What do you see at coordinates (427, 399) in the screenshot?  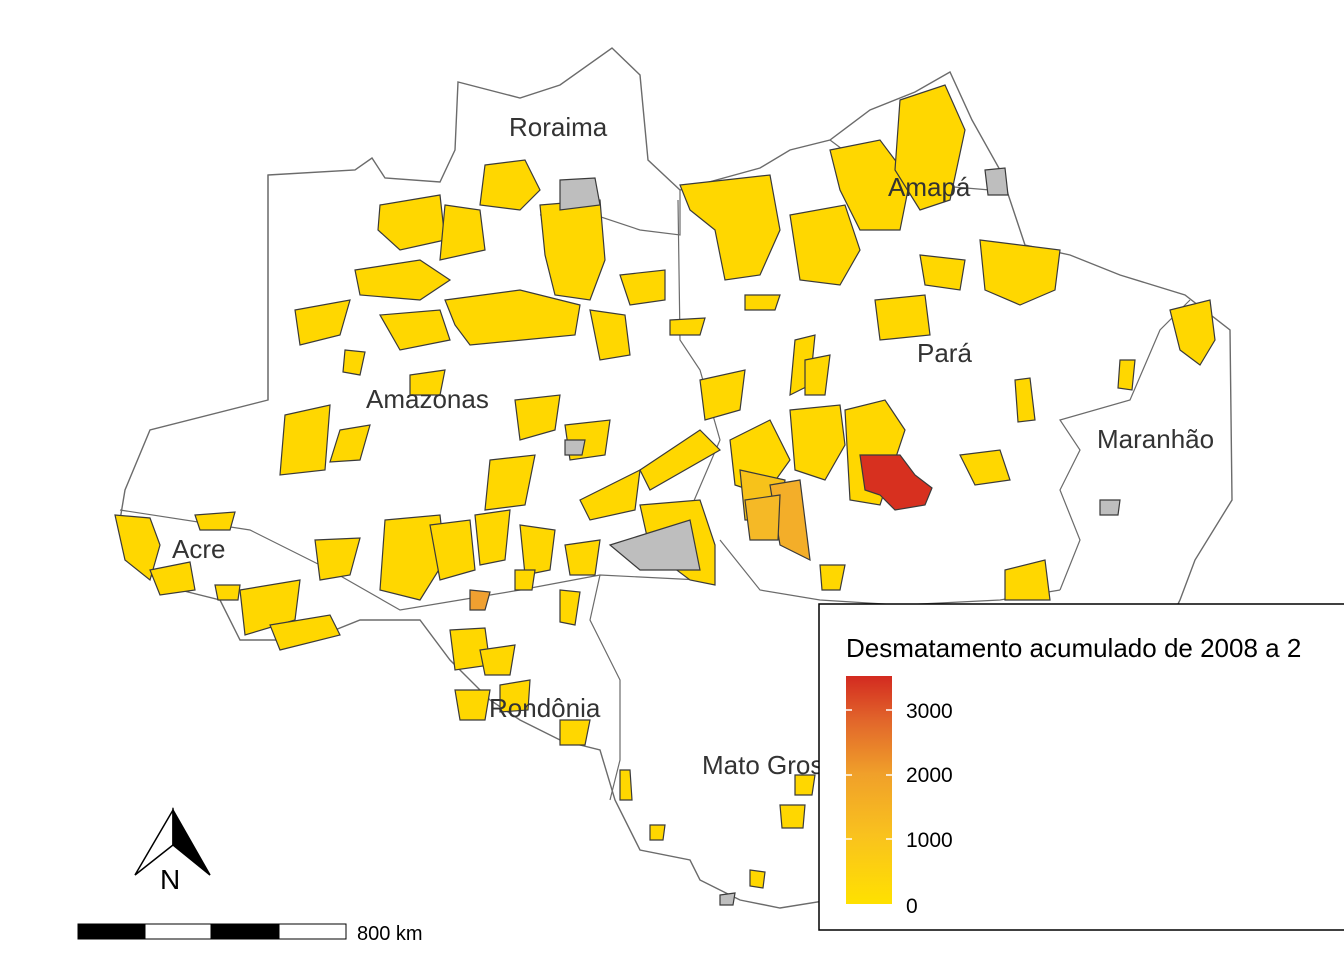 I see `state-label-amazonas: Amazonas` at bounding box center [427, 399].